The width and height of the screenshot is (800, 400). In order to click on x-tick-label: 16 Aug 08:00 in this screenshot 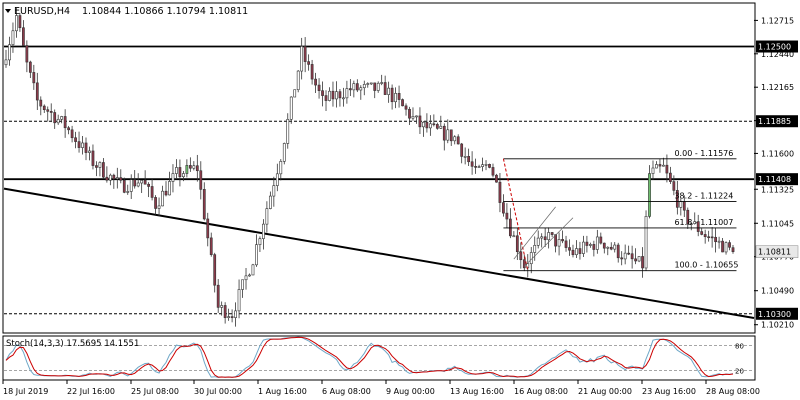, I will do `click(541, 391)`.